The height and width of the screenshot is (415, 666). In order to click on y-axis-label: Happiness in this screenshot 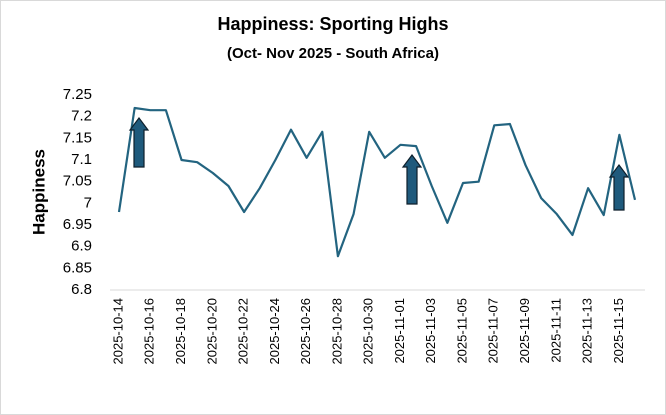, I will do `click(38, 192)`.